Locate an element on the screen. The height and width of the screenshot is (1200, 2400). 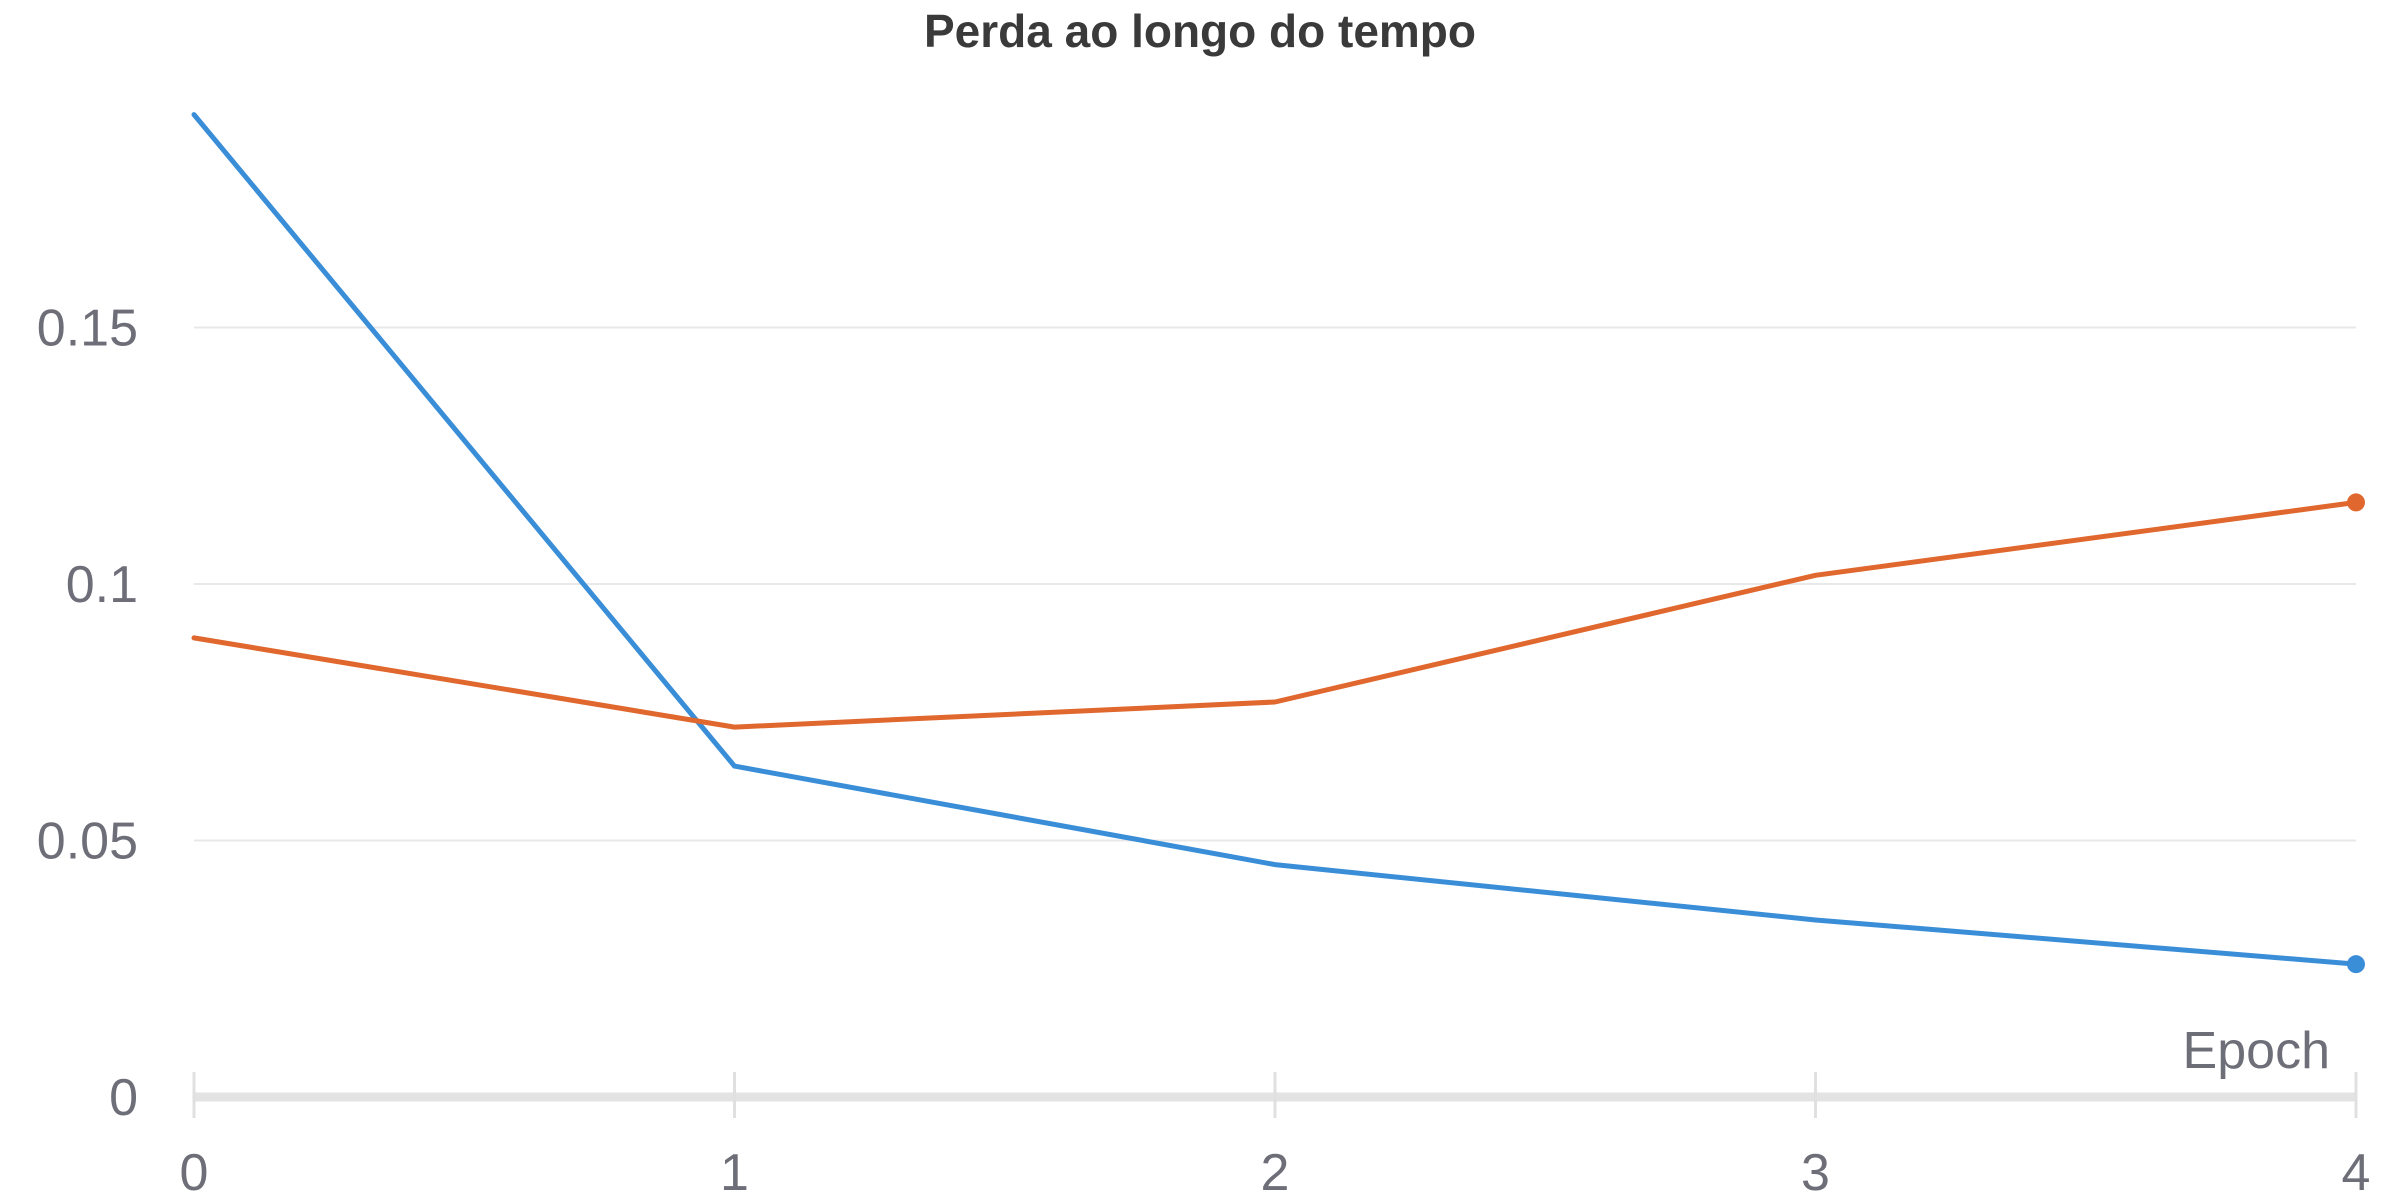
x-axis-title: Epoch is located at coordinates (2256, 1051).